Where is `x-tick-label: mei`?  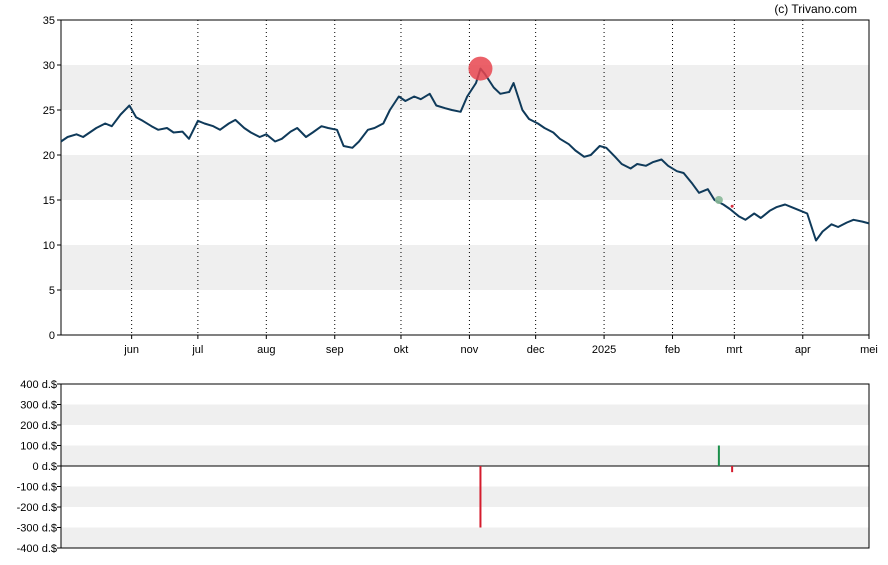
x-tick-label: mei is located at coordinates (869, 350).